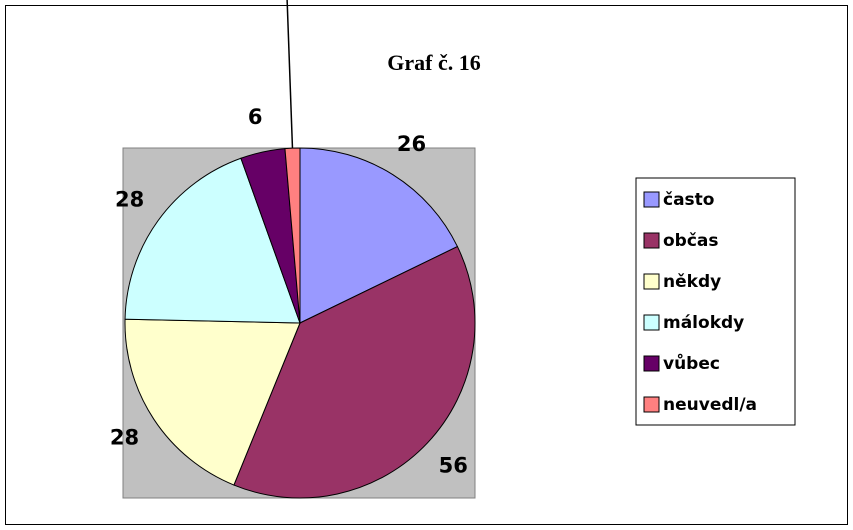 The width and height of the screenshot is (853, 530). Describe the element at coordinates (411, 144) in the screenshot. I see `data-label: 26` at that location.